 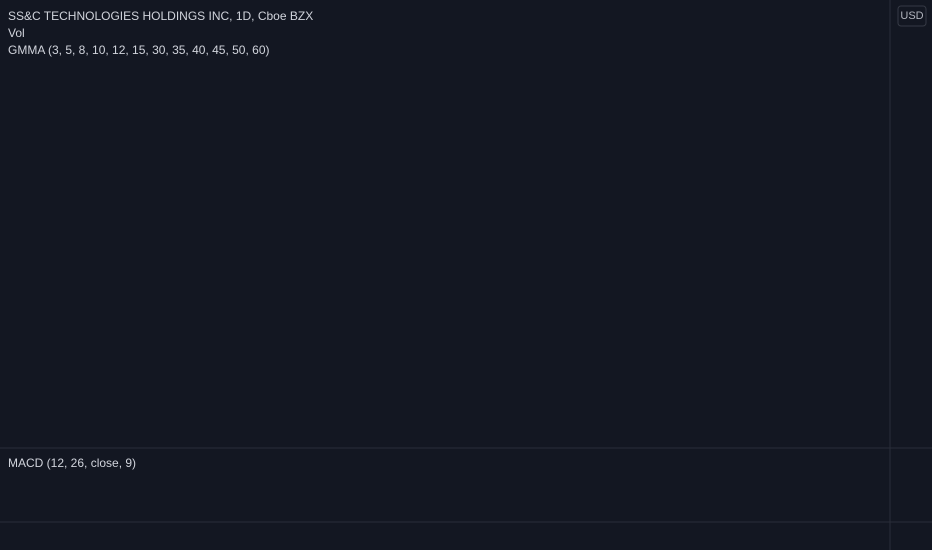 I want to click on macd-label: MACD (12, 26, close, 9), so click(x=72, y=463).